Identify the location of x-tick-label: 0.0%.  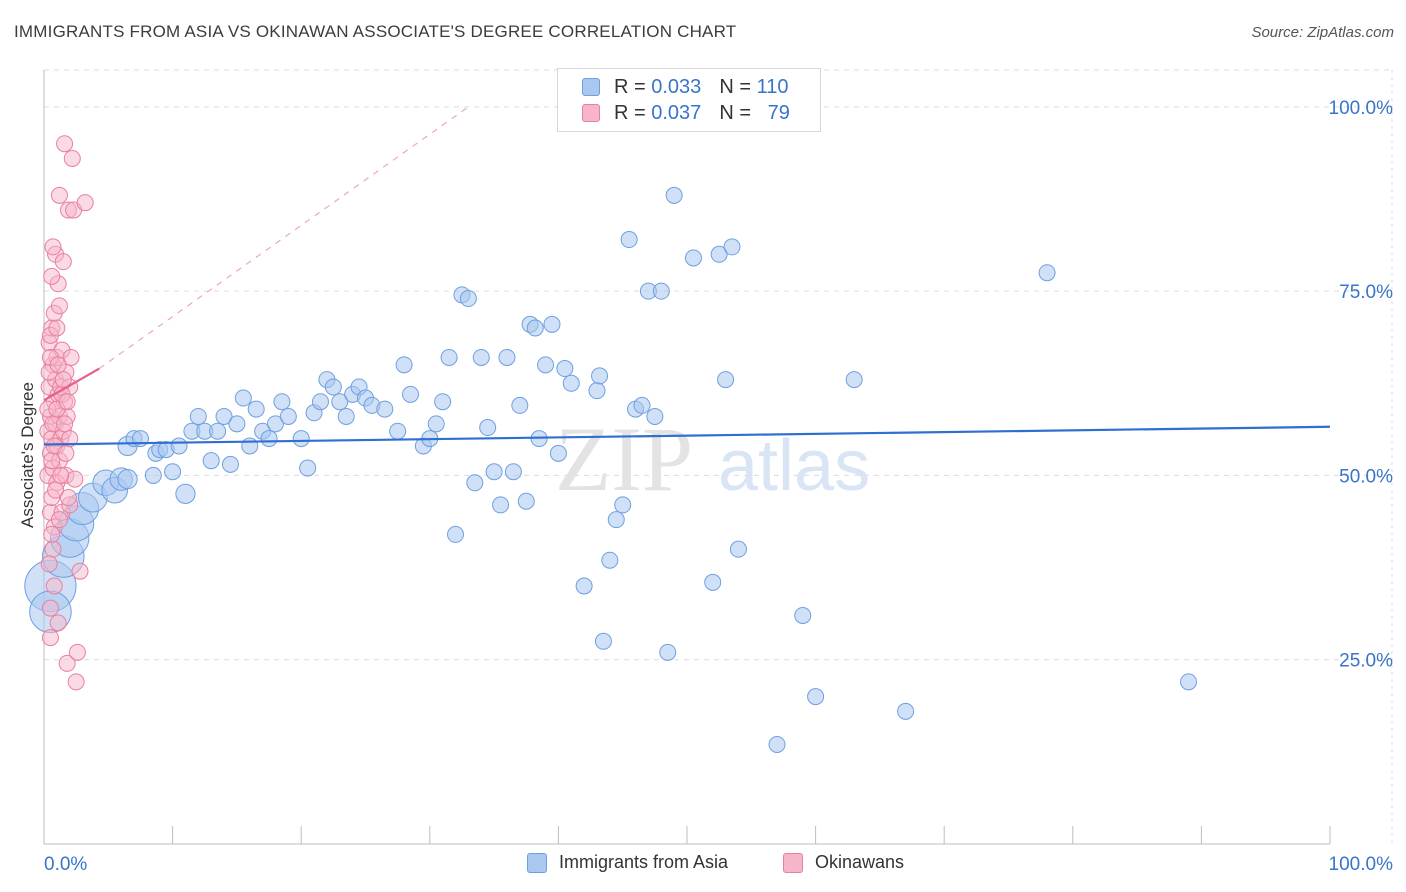
(65, 864).